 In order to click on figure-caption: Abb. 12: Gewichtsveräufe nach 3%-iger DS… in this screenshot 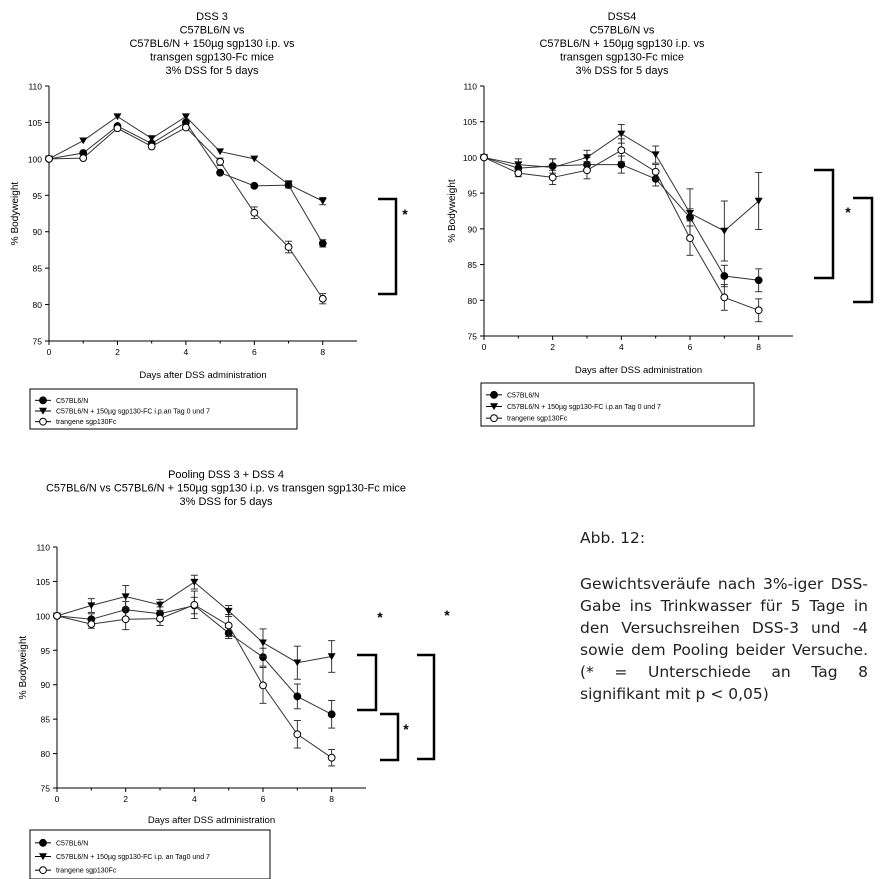, I will do `click(724, 616)`.